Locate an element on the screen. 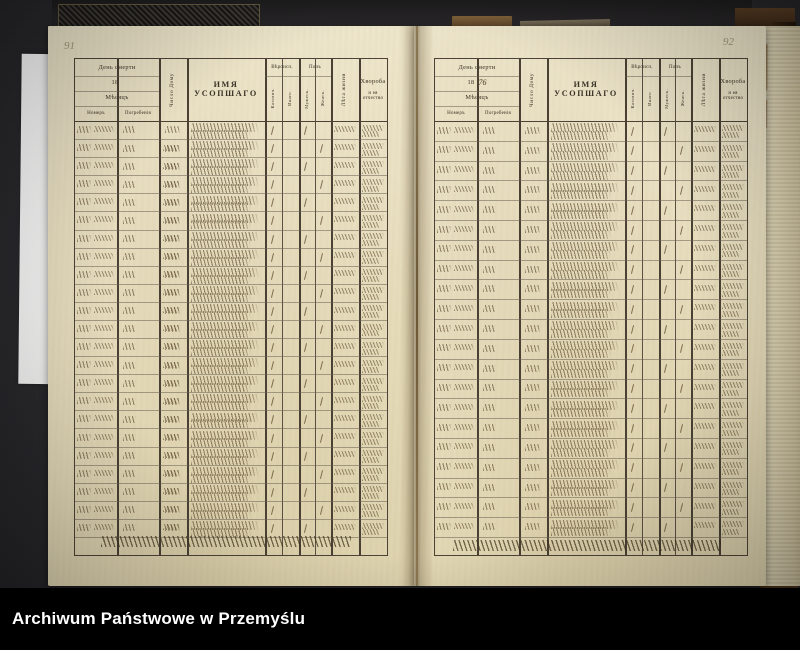 The width and height of the screenshot is (800, 650). header-age: Лѣта жизни is located at coordinates (344, 90).